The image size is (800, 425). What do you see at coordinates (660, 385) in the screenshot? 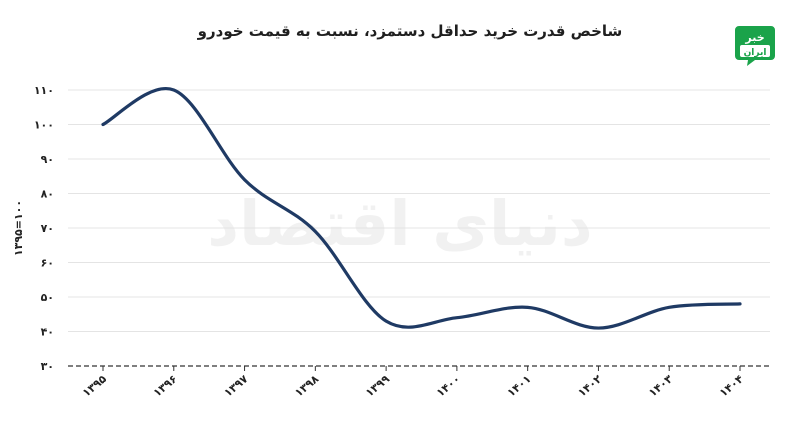
I see `x-tick-label: ۱۴۰۳` at bounding box center [660, 385].